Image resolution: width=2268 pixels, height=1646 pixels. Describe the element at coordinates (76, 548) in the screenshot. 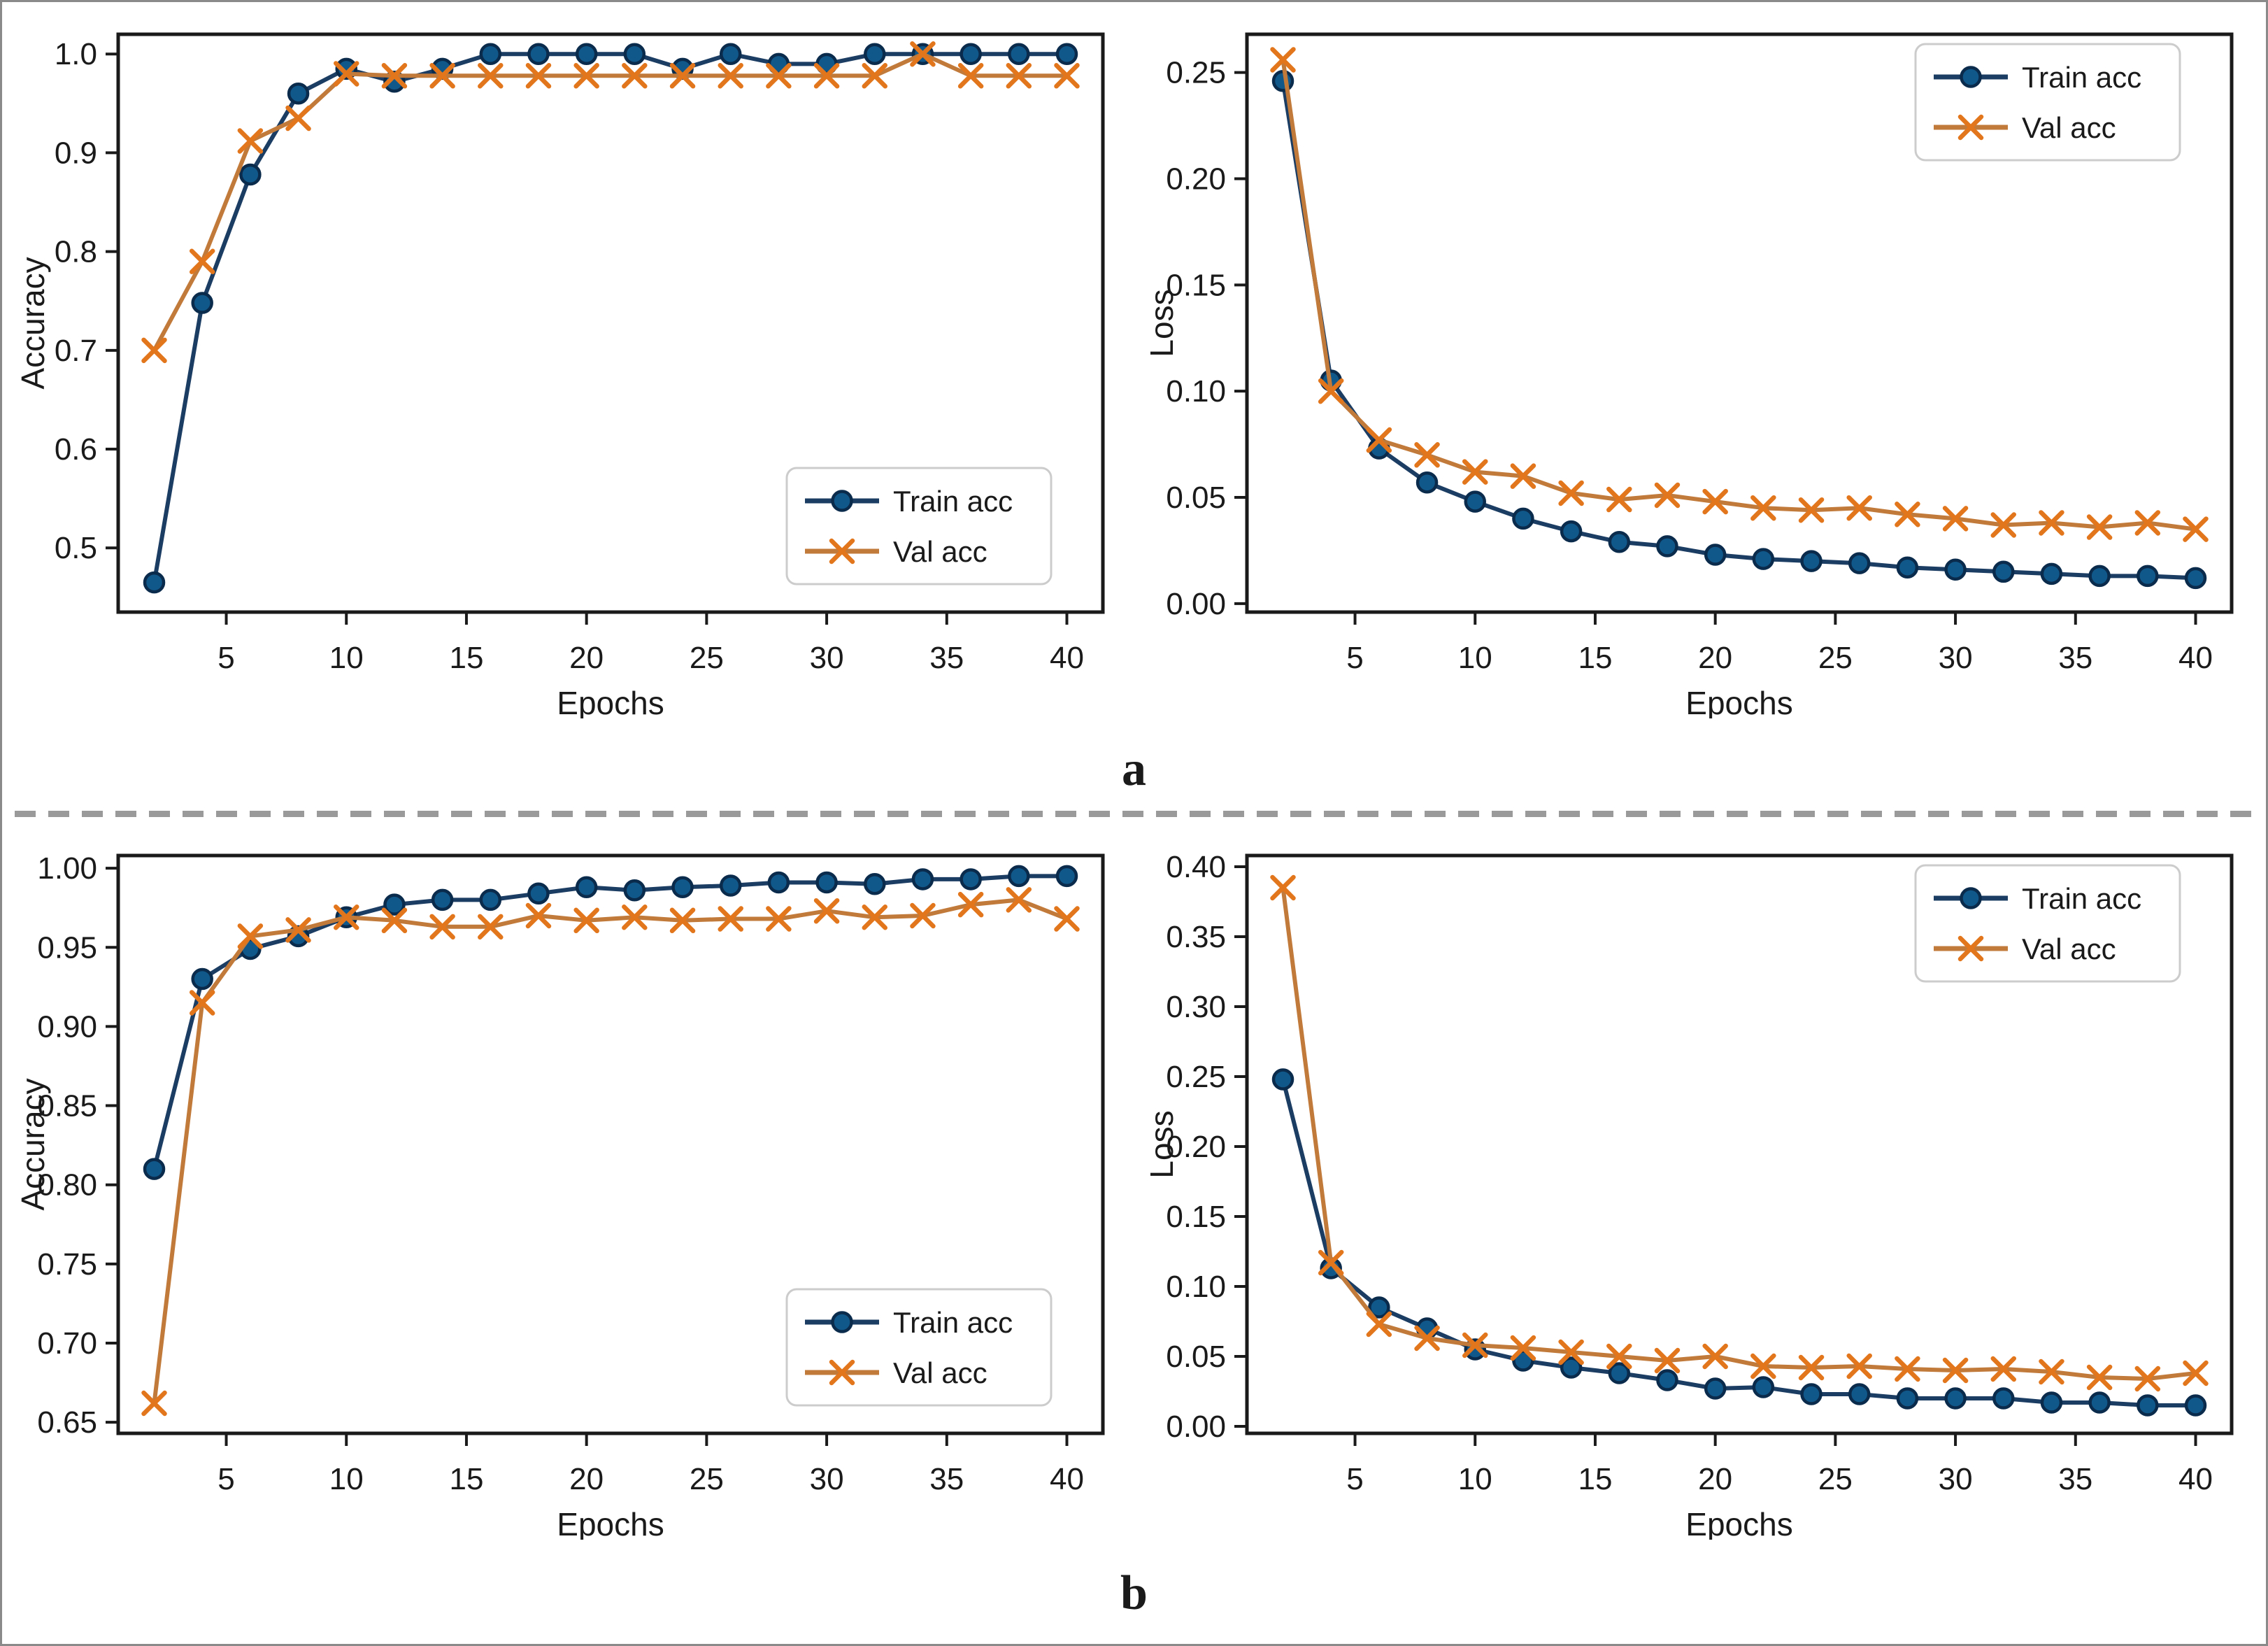

I see `y-tick-label: 0.5` at that location.